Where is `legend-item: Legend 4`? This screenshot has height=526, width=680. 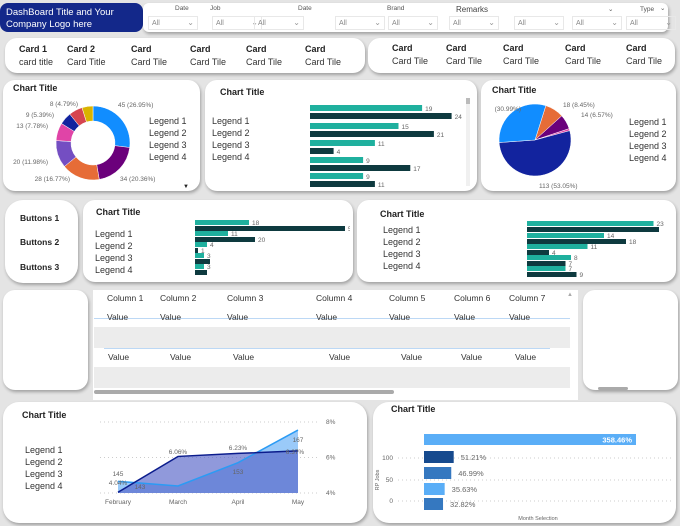 legend-item: Legend 4 is located at coordinates (168, 157).